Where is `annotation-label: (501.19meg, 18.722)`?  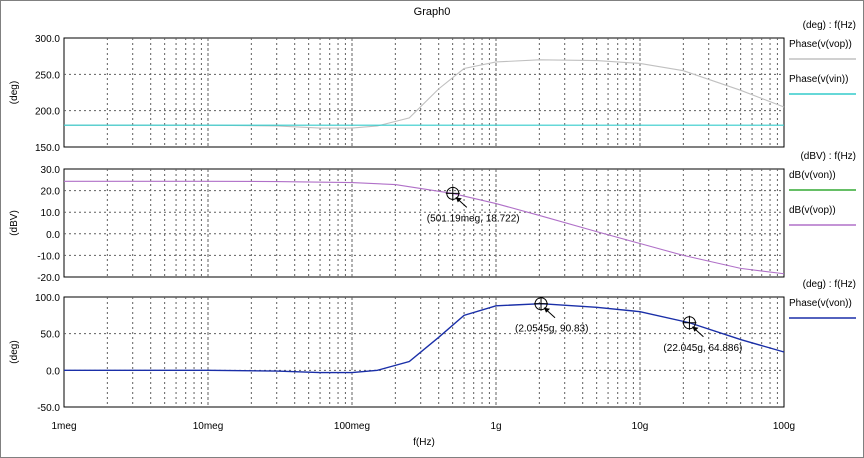 annotation-label: (501.19meg, 18.722) is located at coordinates (473, 218).